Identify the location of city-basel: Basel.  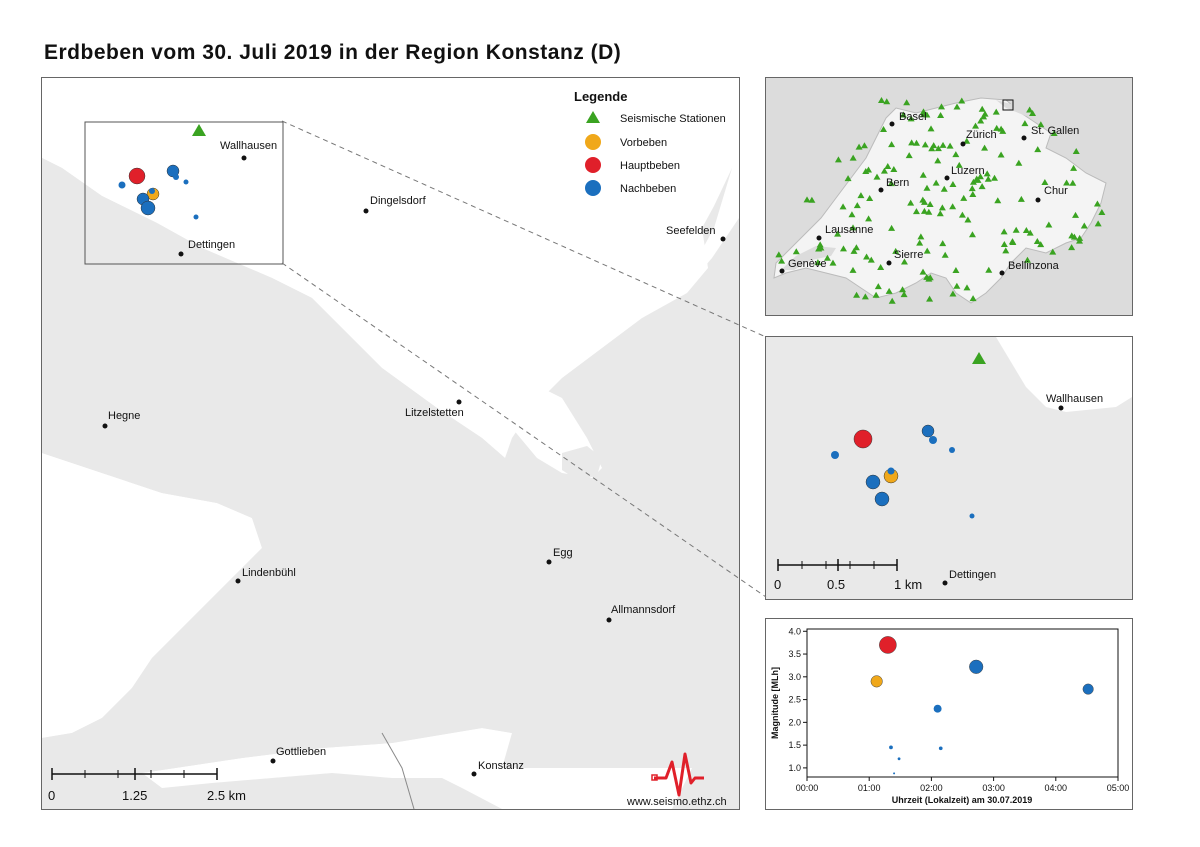
(908, 119).